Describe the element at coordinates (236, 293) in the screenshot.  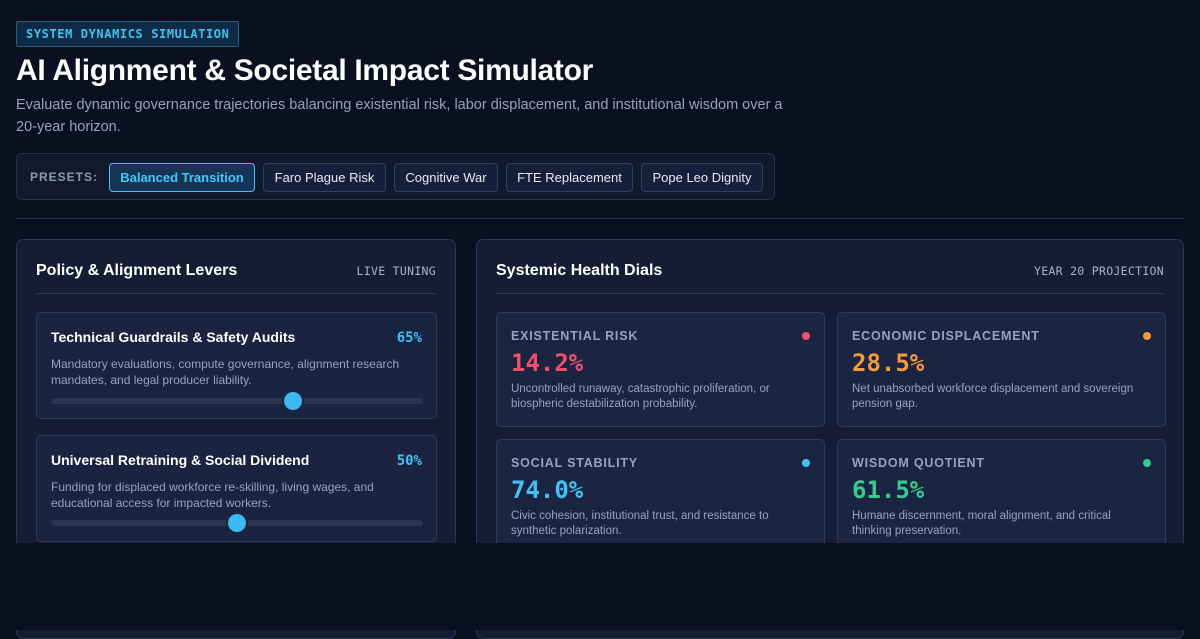
I see `levers-panel-rule` at that location.